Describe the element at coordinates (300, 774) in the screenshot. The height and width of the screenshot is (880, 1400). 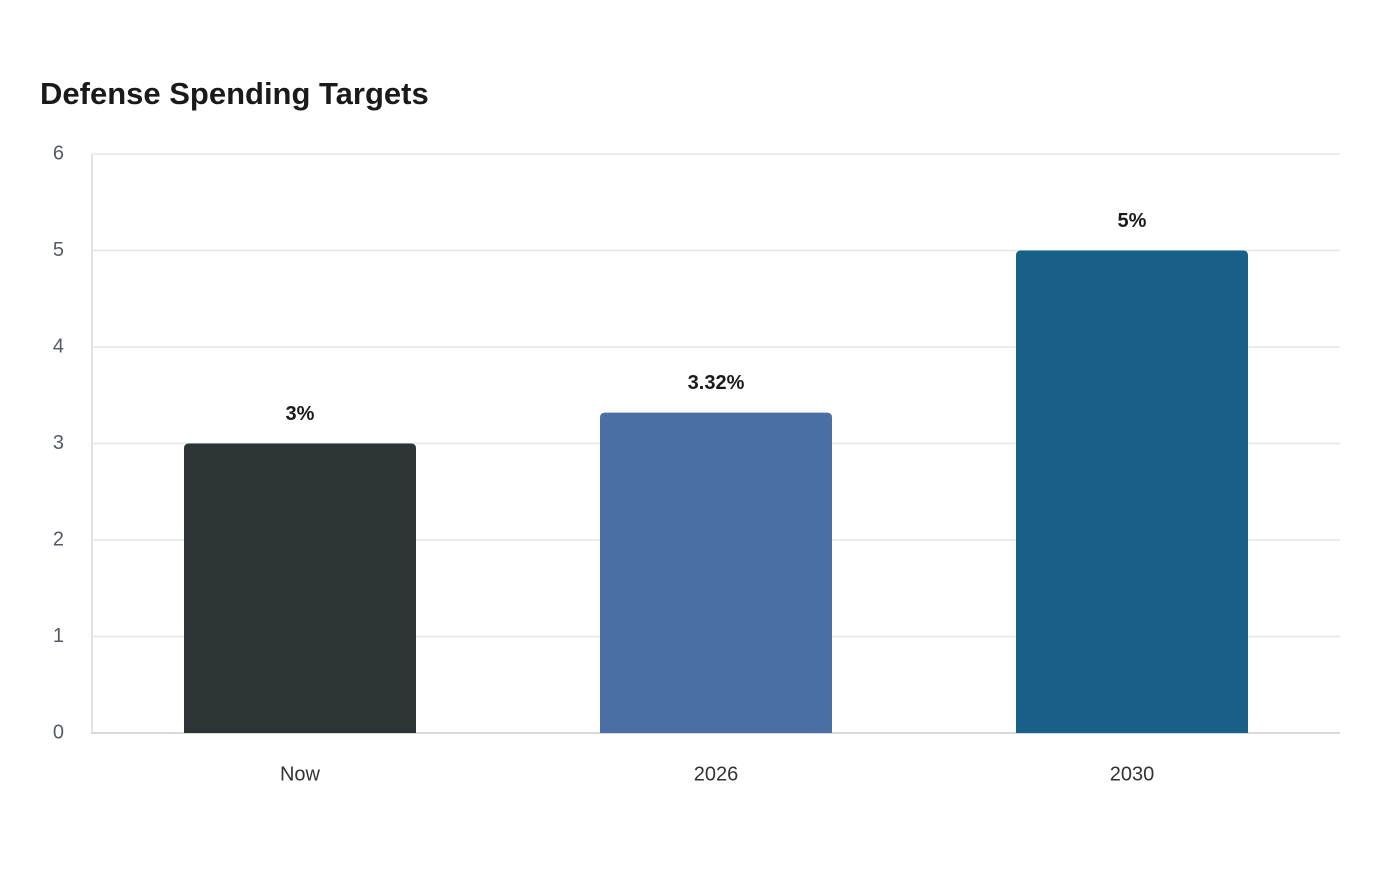
I see `x-tick-label: Now` at that location.